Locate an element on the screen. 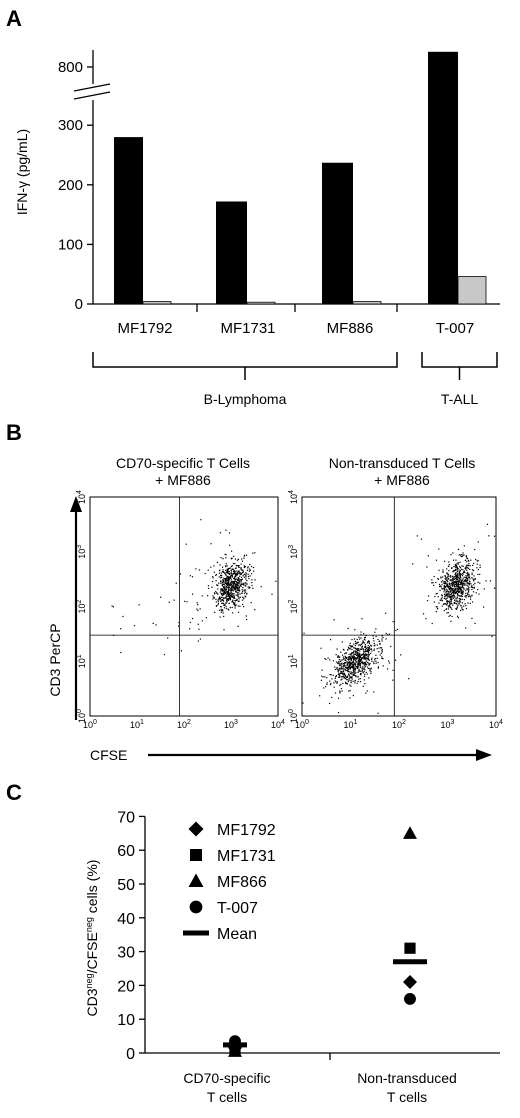  flow-x-tick-label: 100 is located at coordinates (302, 724).